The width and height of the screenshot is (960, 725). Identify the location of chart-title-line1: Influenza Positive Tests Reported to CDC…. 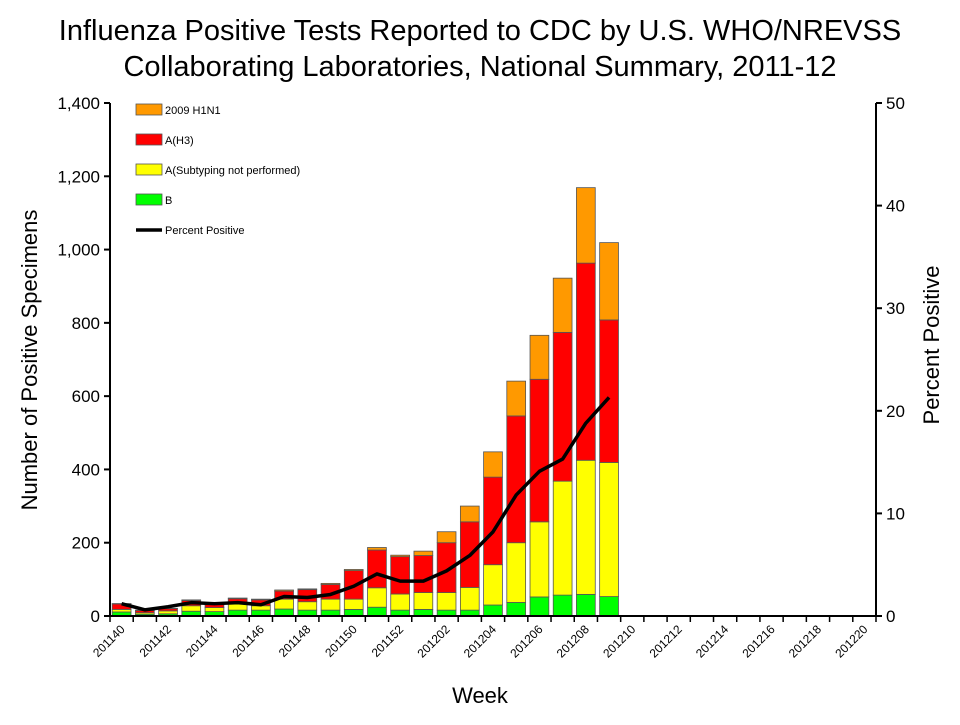
(480, 31).